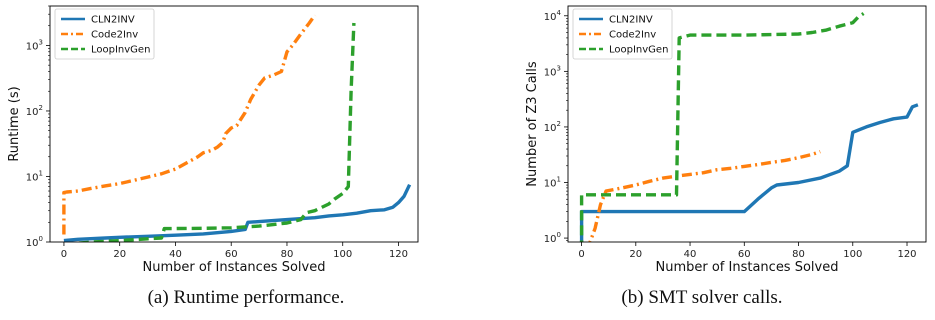 This screenshot has height=320, width=935. What do you see at coordinates (532, 124) in the screenshot?
I see `y-axis-label: Number of Z3 Calls` at bounding box center [532, 124].